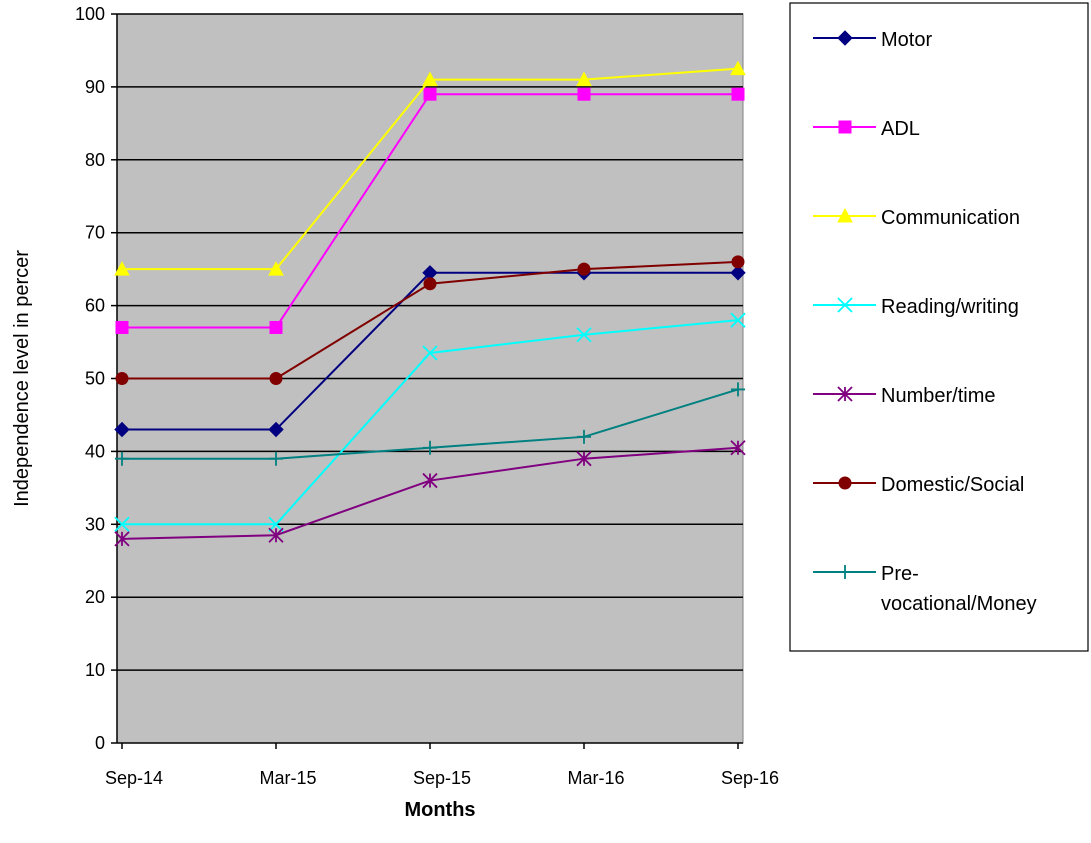 The image size is (1091, 843). What do you see at coordinates (22, 378) in the screenshot?
I see `y-axis-title: Independence level in percer` at bounding box center [22, 378].